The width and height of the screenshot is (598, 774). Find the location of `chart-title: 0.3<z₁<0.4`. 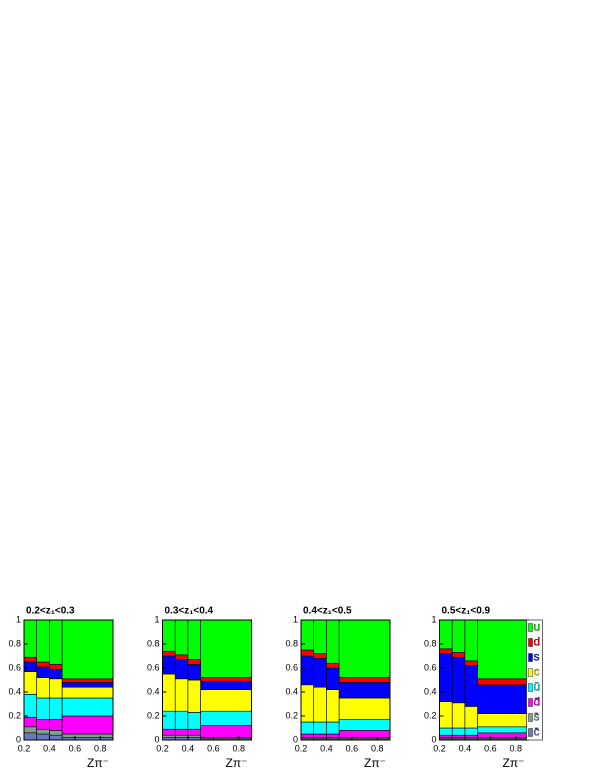

chart-title: 0.3<z₁<0.4 is located at coordinates (189, 611).